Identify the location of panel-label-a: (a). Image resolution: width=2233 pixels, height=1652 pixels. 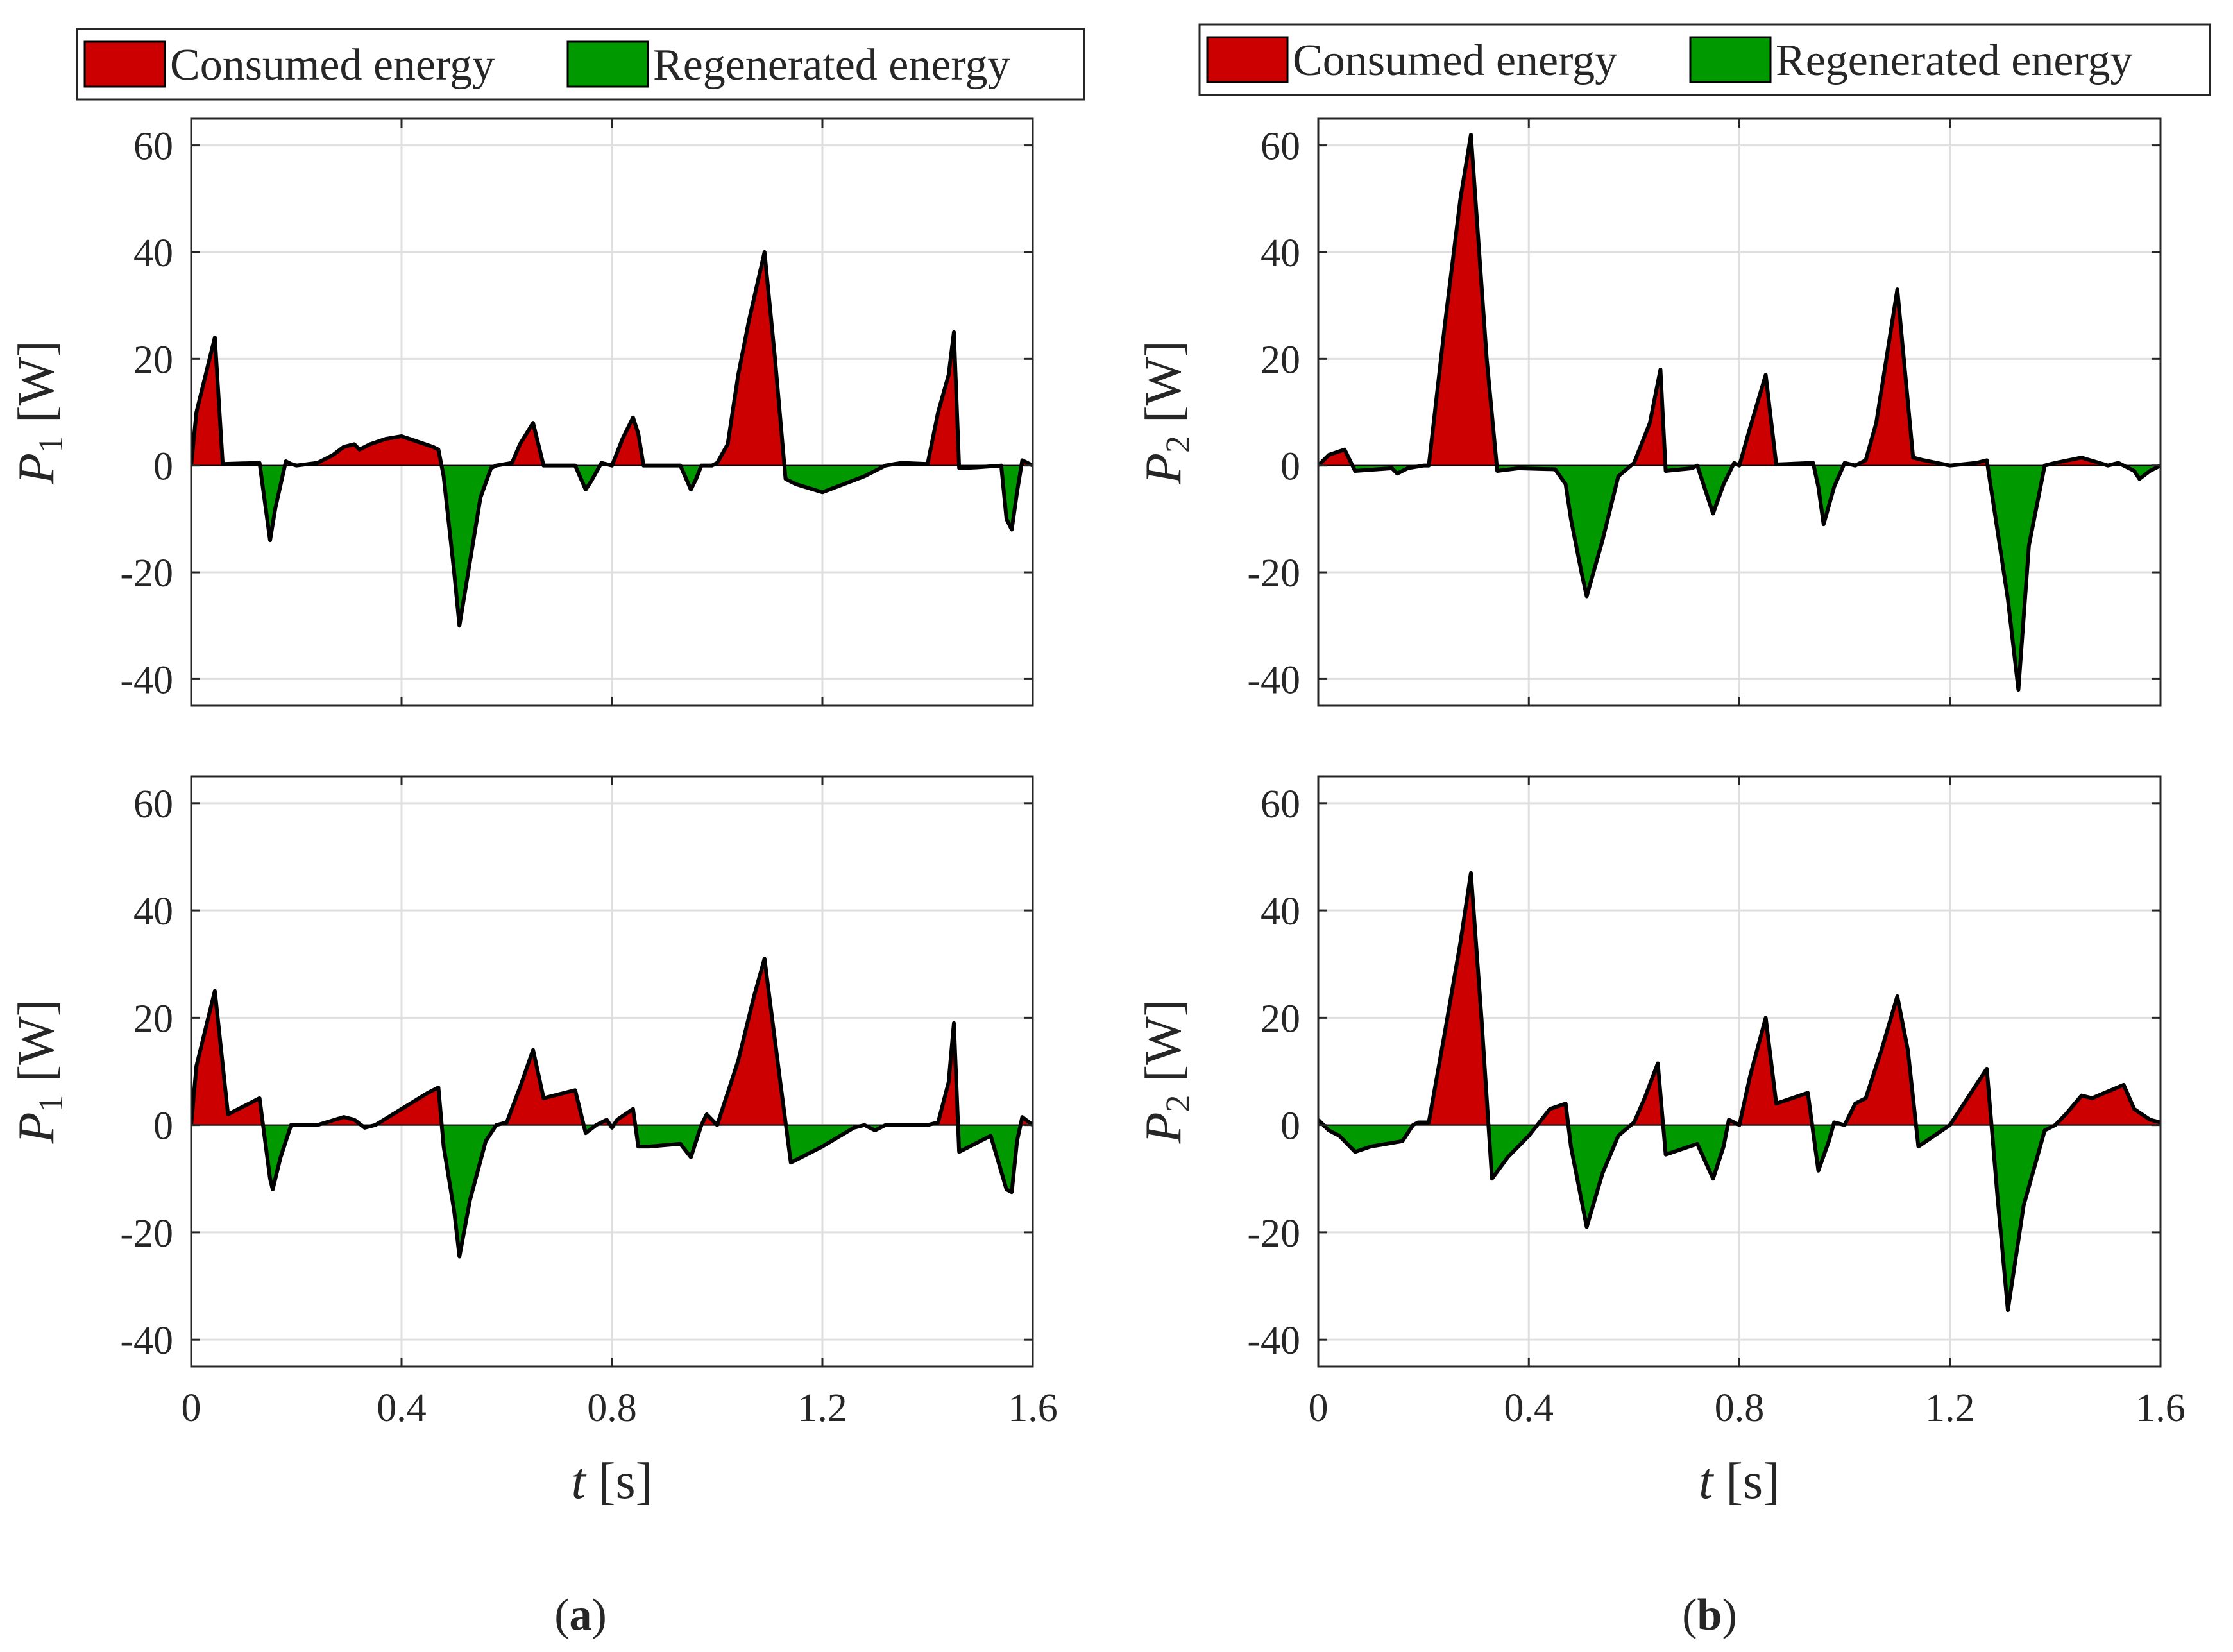
(580, 1615).